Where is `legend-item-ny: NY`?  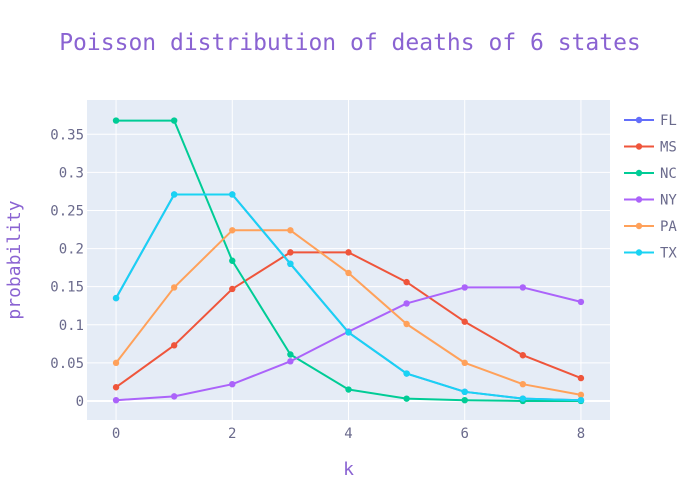
legend-item-ny: NY is located at coordinates (650, 201).